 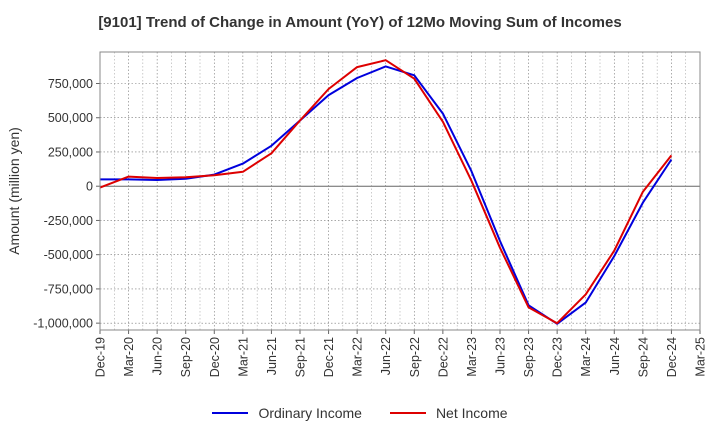 I want to click on legend-swatch-net-income, so click(x=407, y=413).